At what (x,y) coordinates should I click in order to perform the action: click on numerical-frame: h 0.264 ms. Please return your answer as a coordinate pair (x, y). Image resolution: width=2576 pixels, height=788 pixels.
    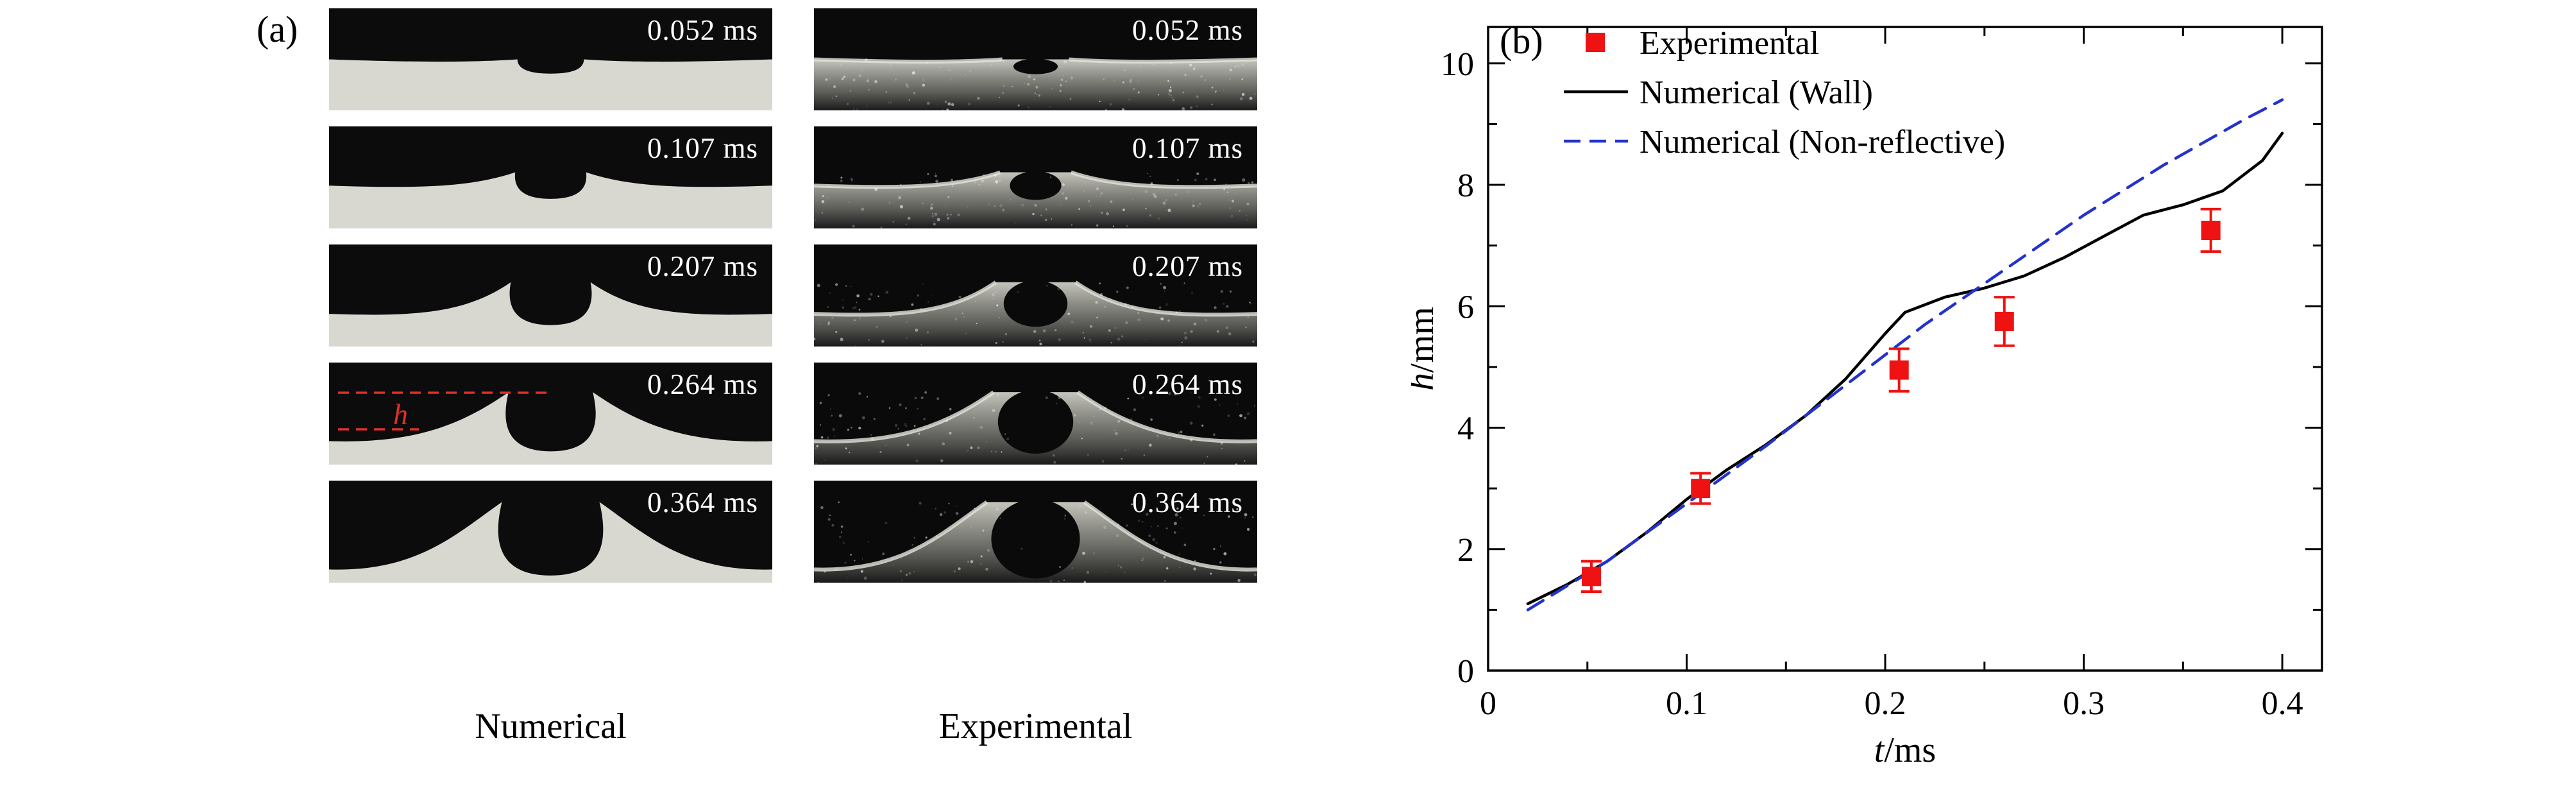
    Looking at the image, I should click on (550, 414).